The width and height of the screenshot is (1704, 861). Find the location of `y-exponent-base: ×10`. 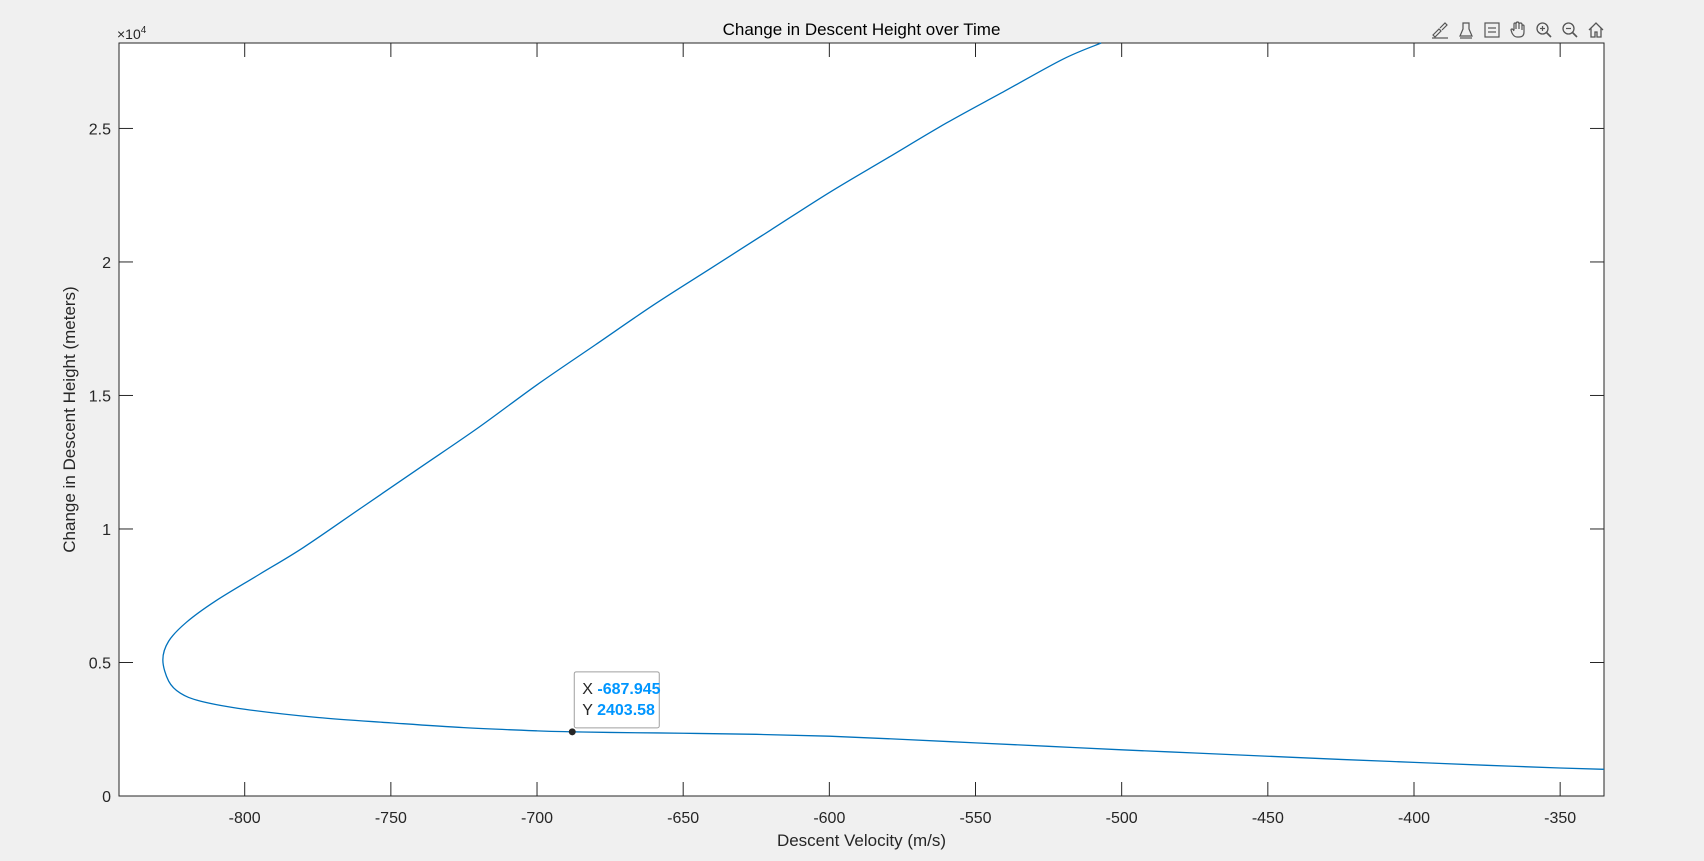

y-exponent-base: ×10 is located at coordinates (129, 34).